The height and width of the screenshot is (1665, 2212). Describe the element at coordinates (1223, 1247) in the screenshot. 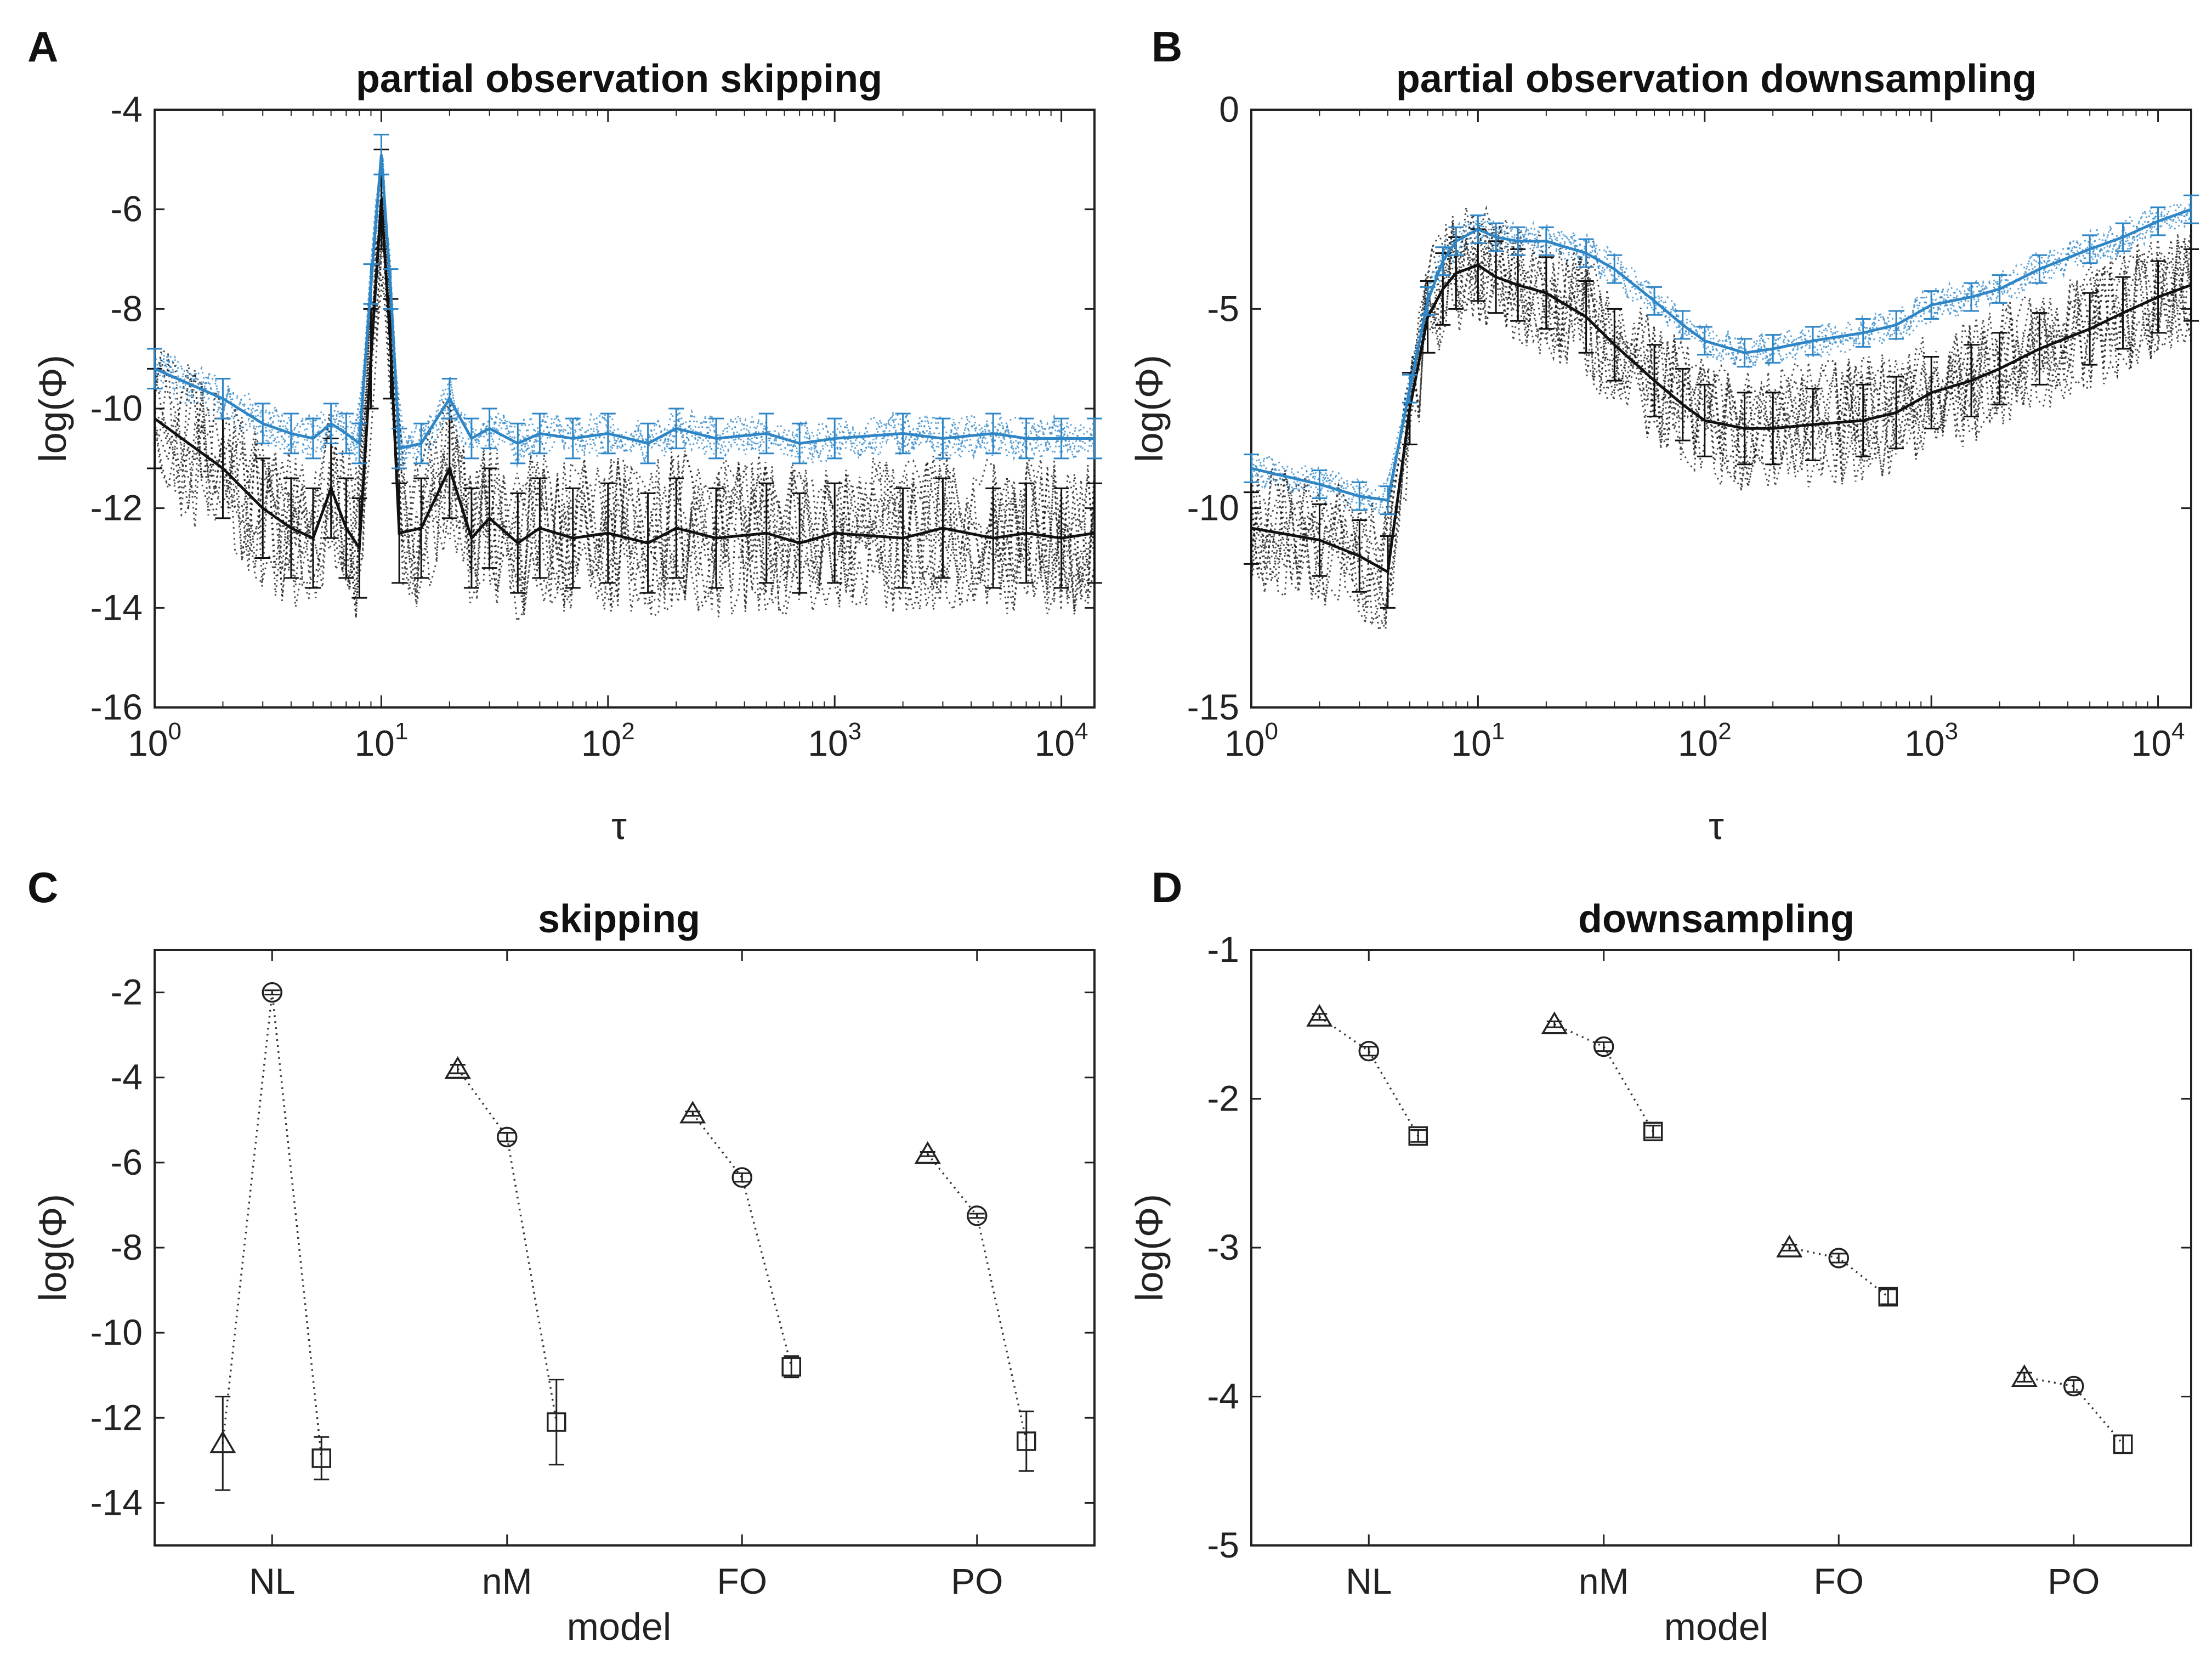

I see `y-tick-label: -3` at that location.